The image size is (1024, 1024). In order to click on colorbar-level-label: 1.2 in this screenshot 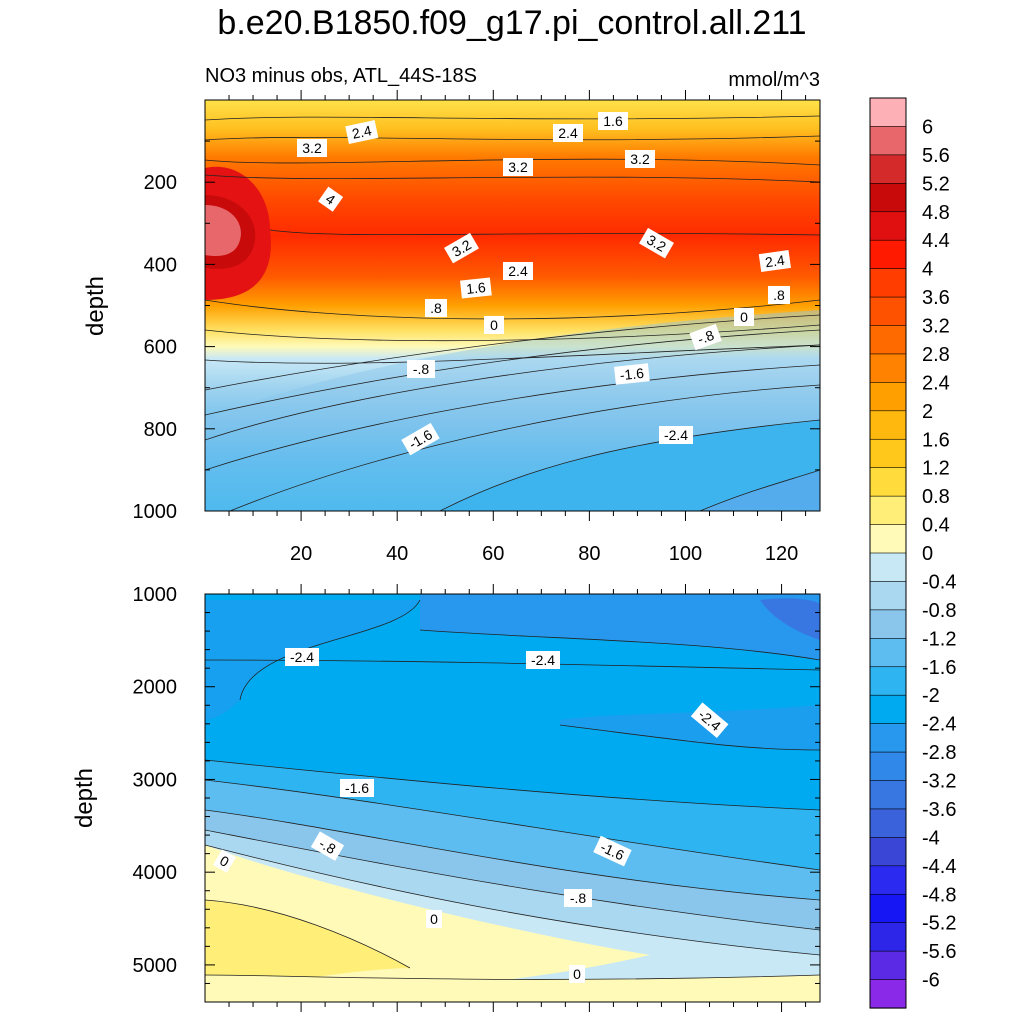, I will do `click(936, 469)`.